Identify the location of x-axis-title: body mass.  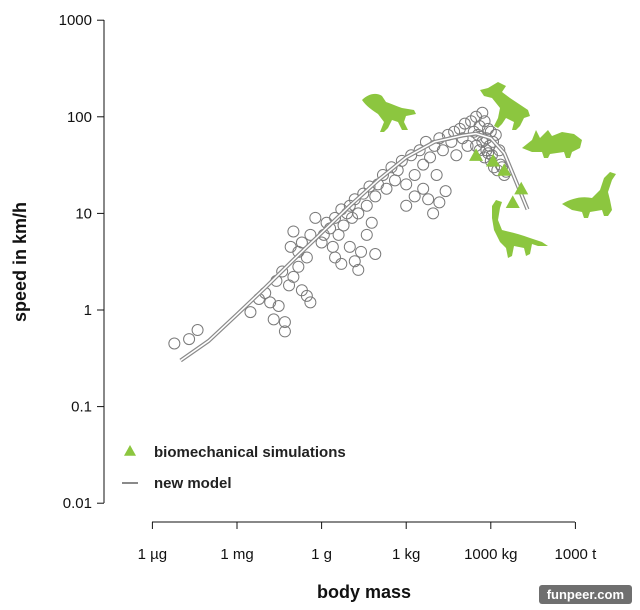
(364, 592).